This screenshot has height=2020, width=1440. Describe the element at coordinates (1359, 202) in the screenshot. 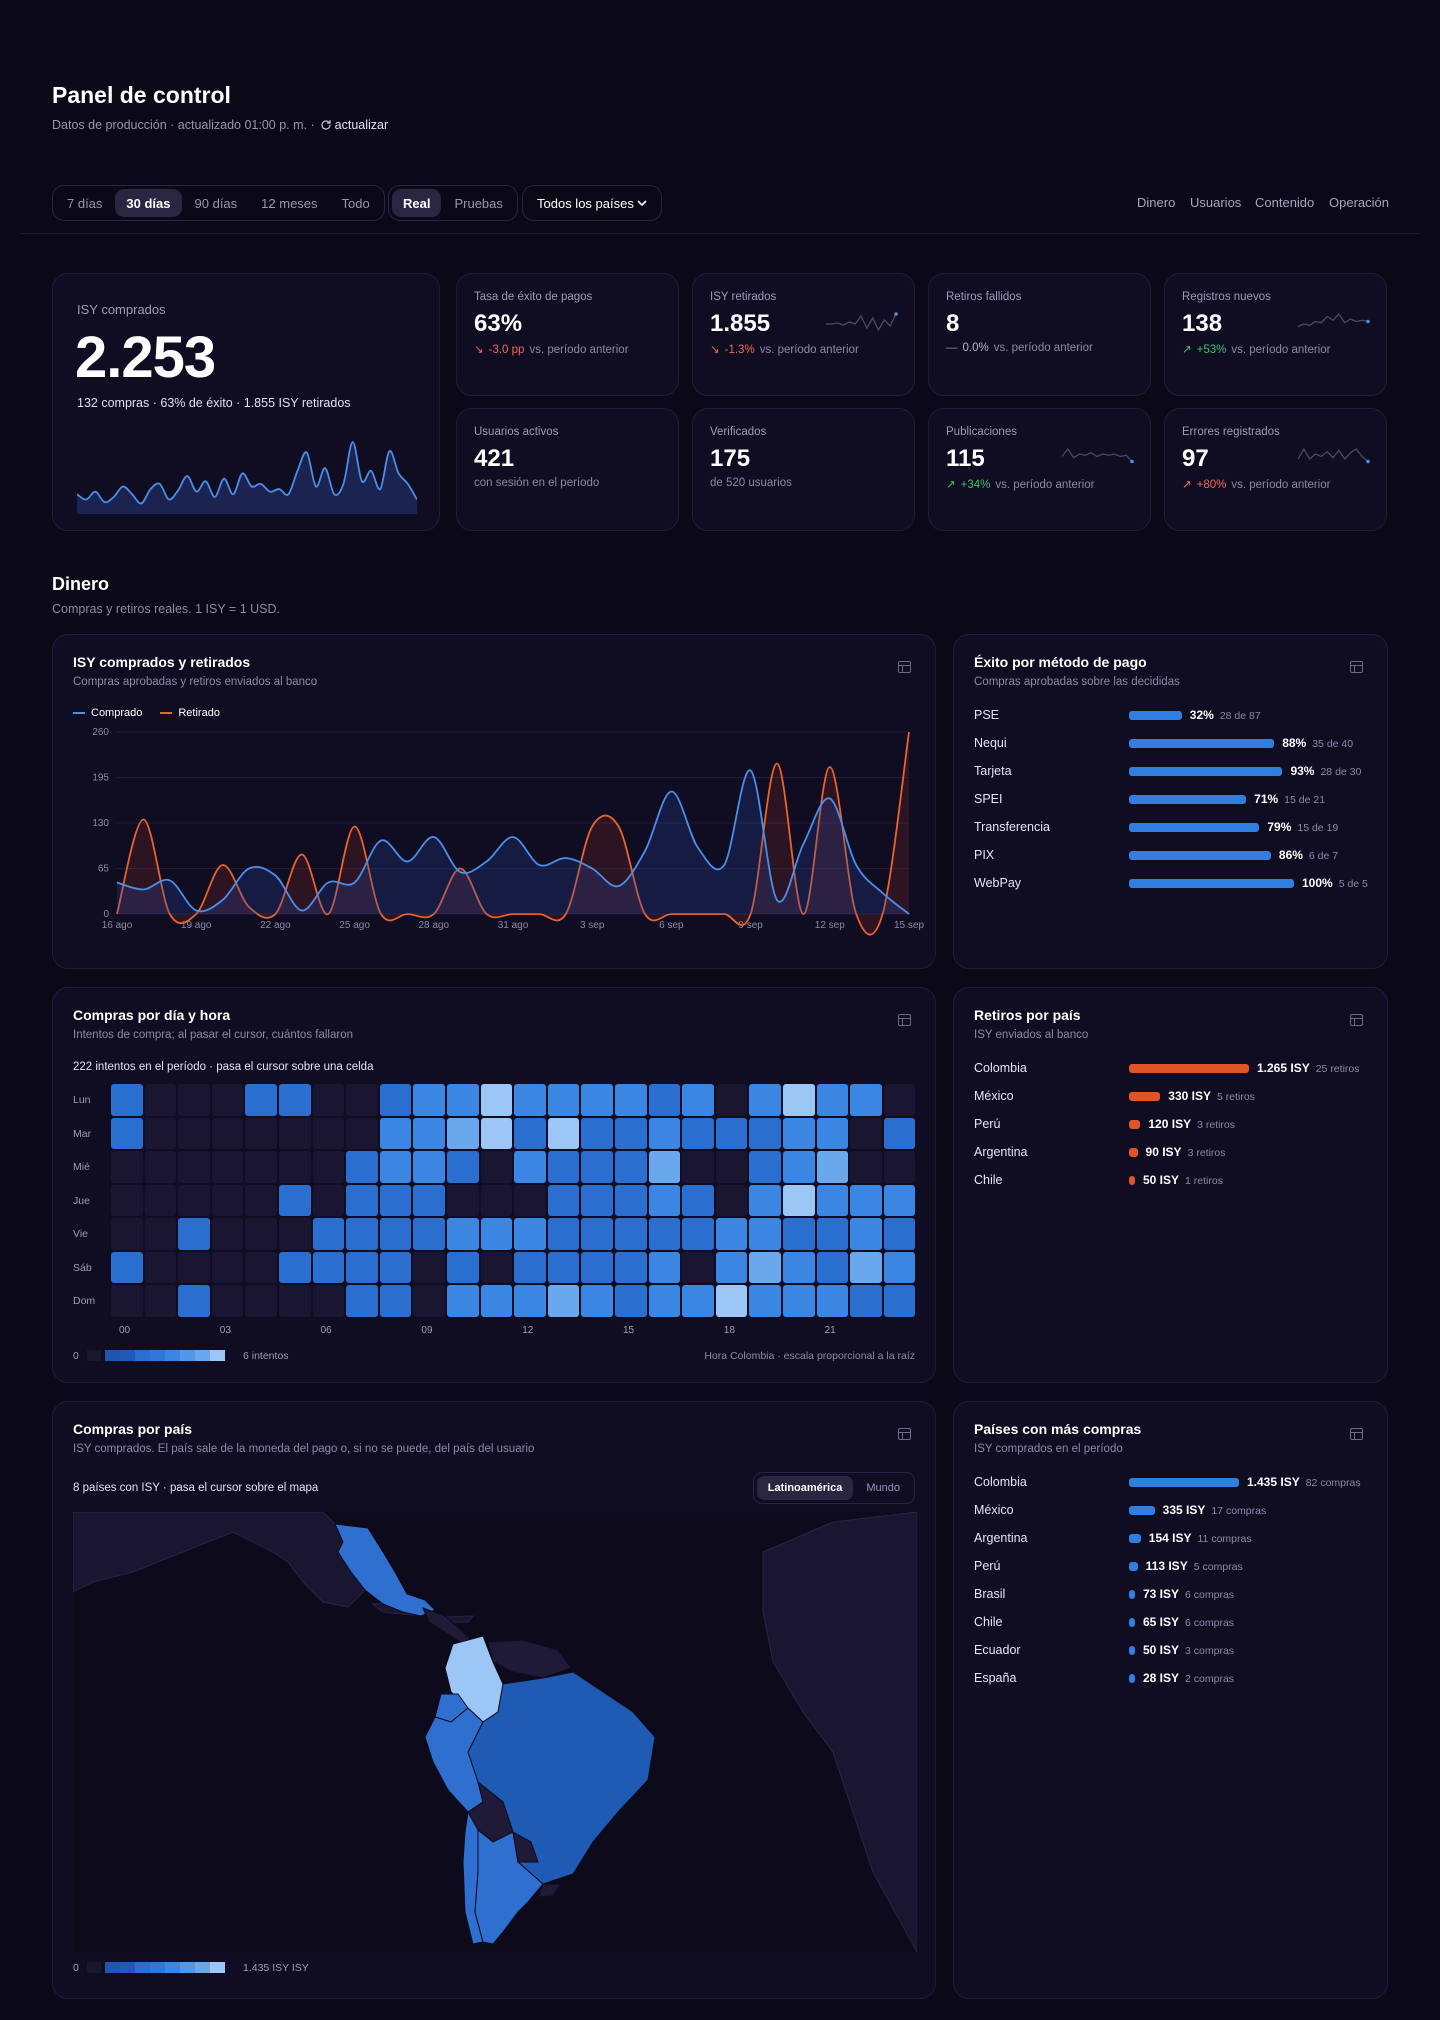

I see `nav-operacion: Operación` at that location.